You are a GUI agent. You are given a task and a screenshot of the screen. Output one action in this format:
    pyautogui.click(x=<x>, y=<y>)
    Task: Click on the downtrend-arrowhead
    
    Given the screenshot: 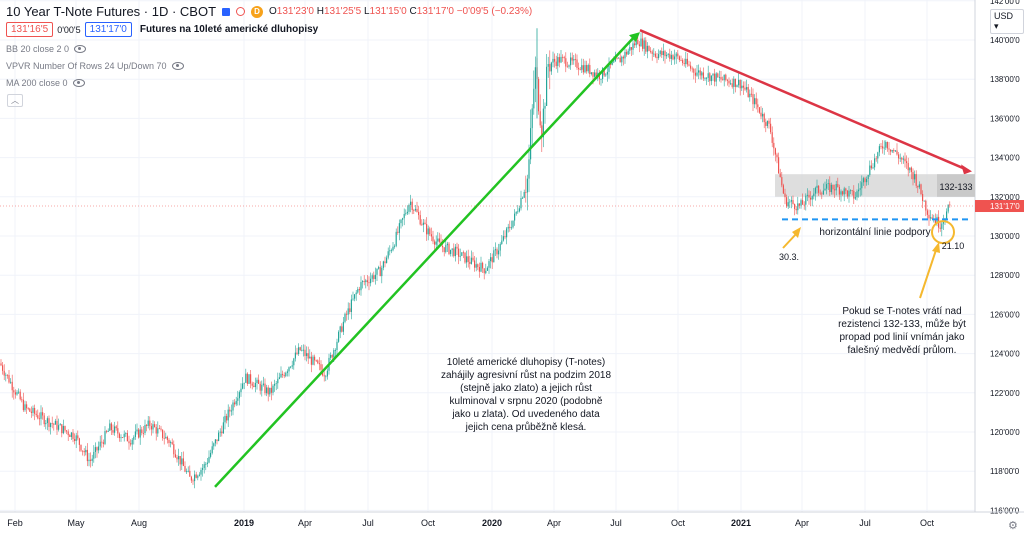 What is the action you would take?
    pyautogui.click(x=966, y=169)
    